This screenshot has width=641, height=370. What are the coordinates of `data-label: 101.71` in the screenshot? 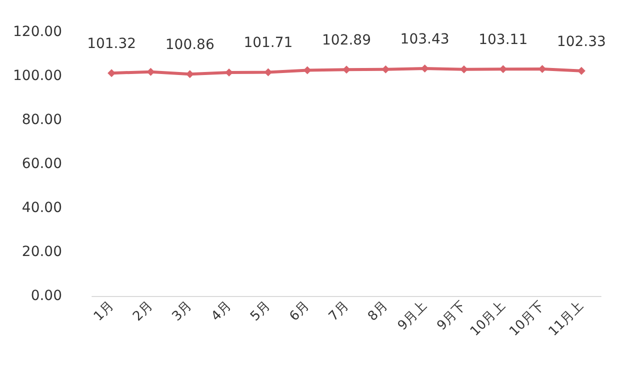 It's located at (268, 43).